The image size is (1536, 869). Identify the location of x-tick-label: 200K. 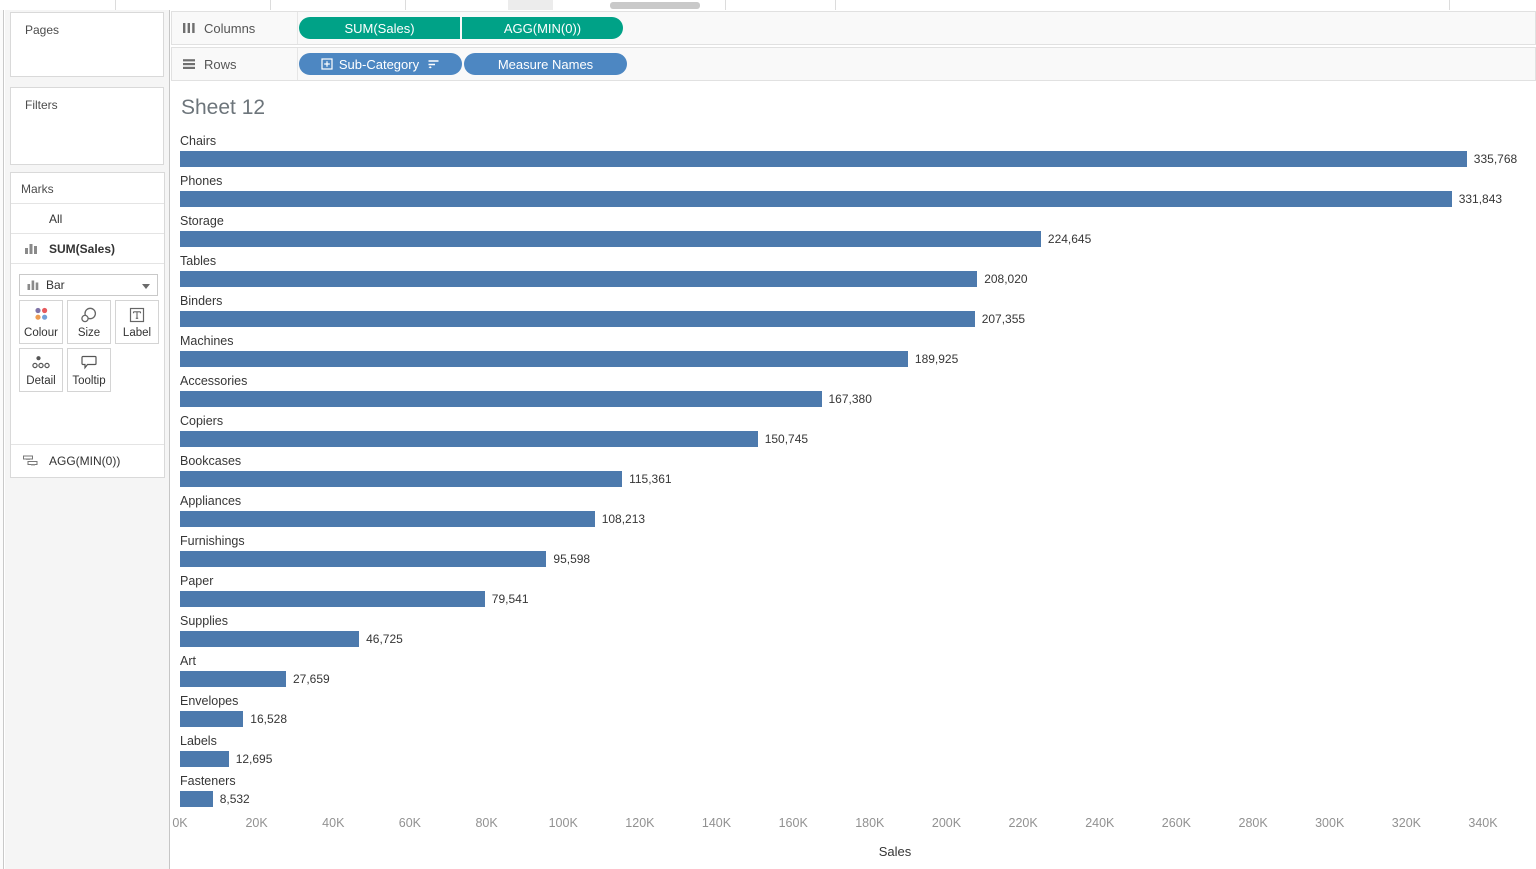
(946, 823).